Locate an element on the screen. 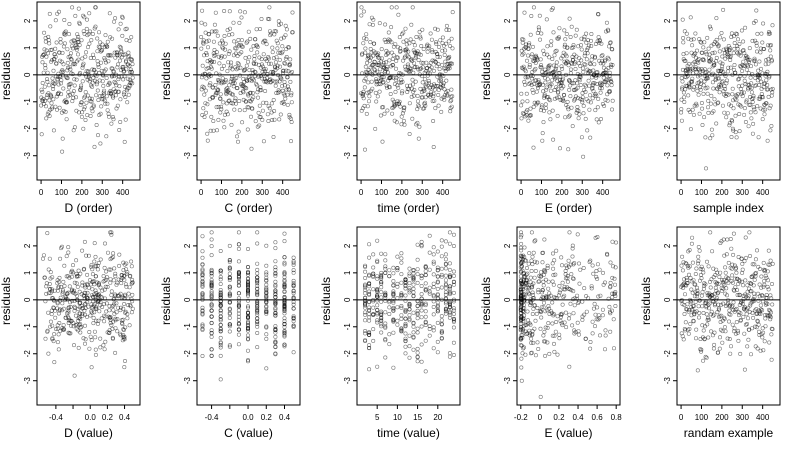 The image size is (800, 450). y-axis-title: residuals is located at coordinates (646, 301).